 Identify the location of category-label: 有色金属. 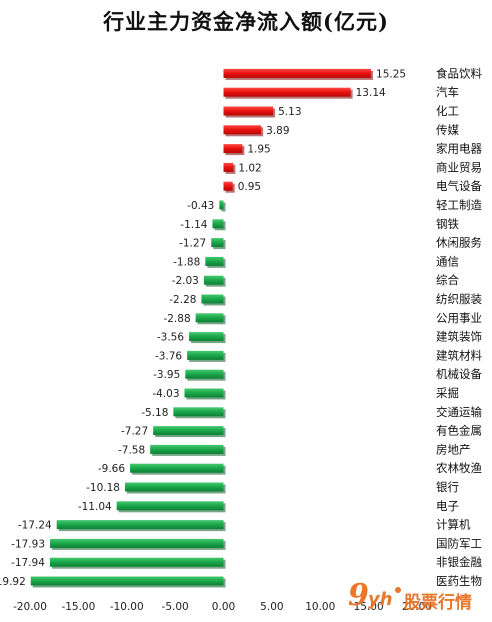
(459, 431).